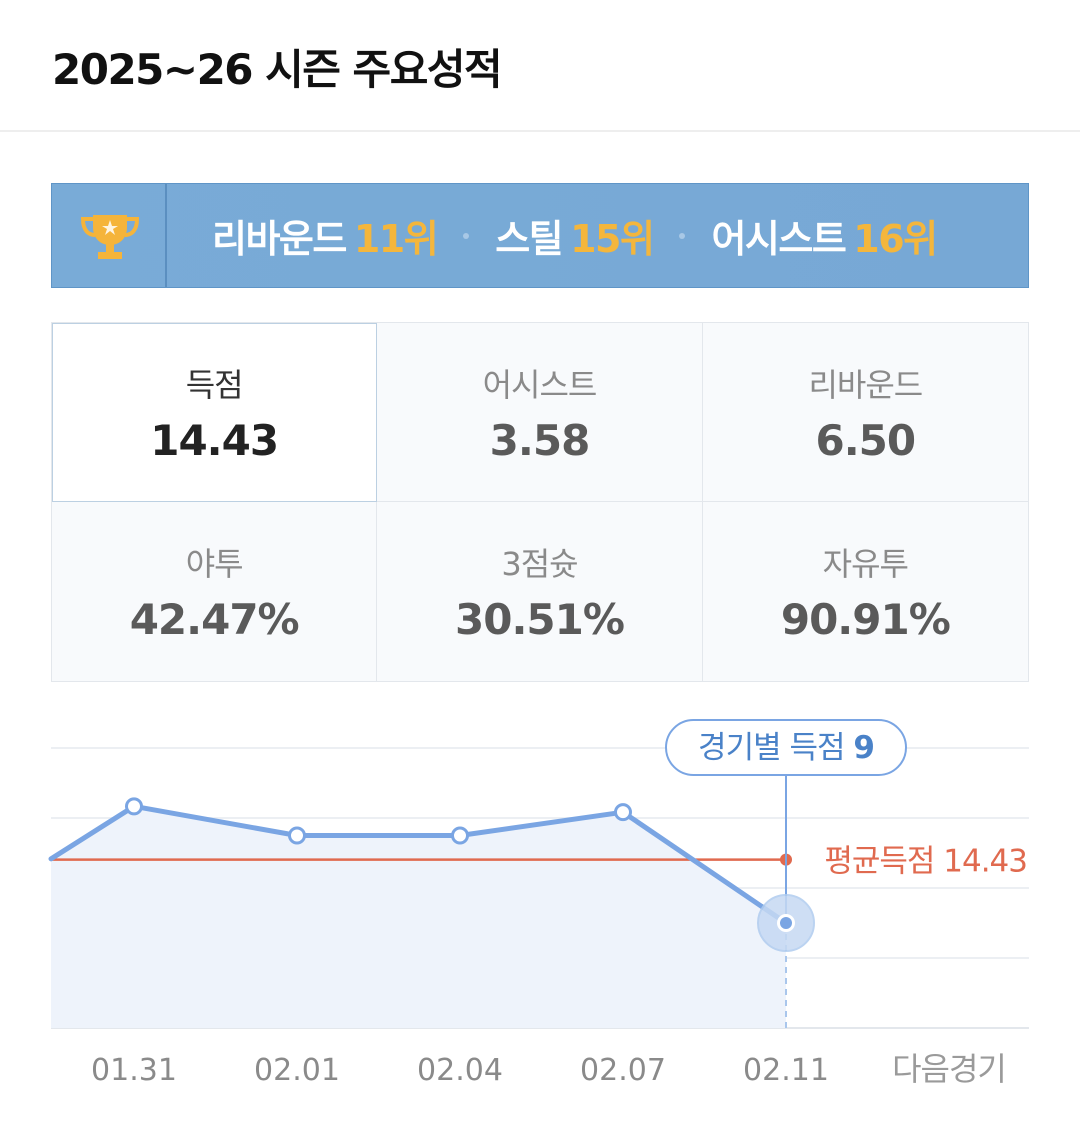 Image resolution: width=1080 pixels, height=1141 pixels. Describe the element at coordinates (418, 864) in the screenshot. I see `series-line` at that location.